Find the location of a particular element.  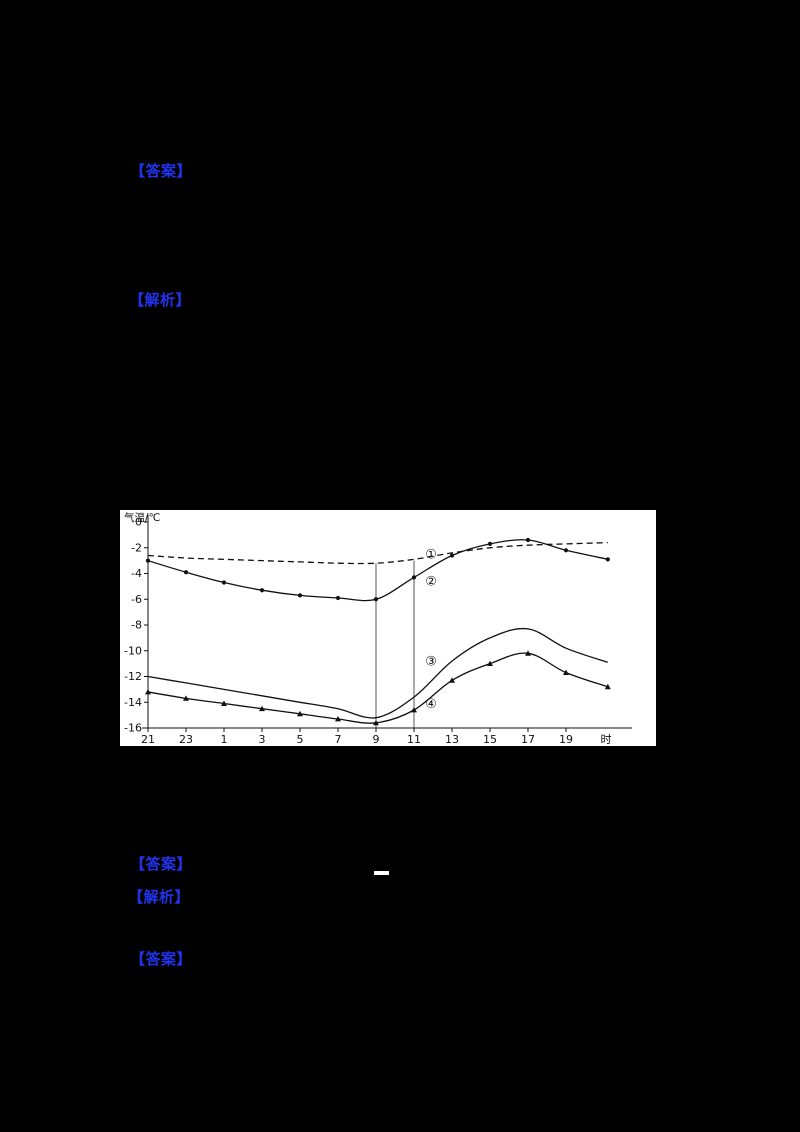

svg-text: 23 is located at coordinates (186, 739).